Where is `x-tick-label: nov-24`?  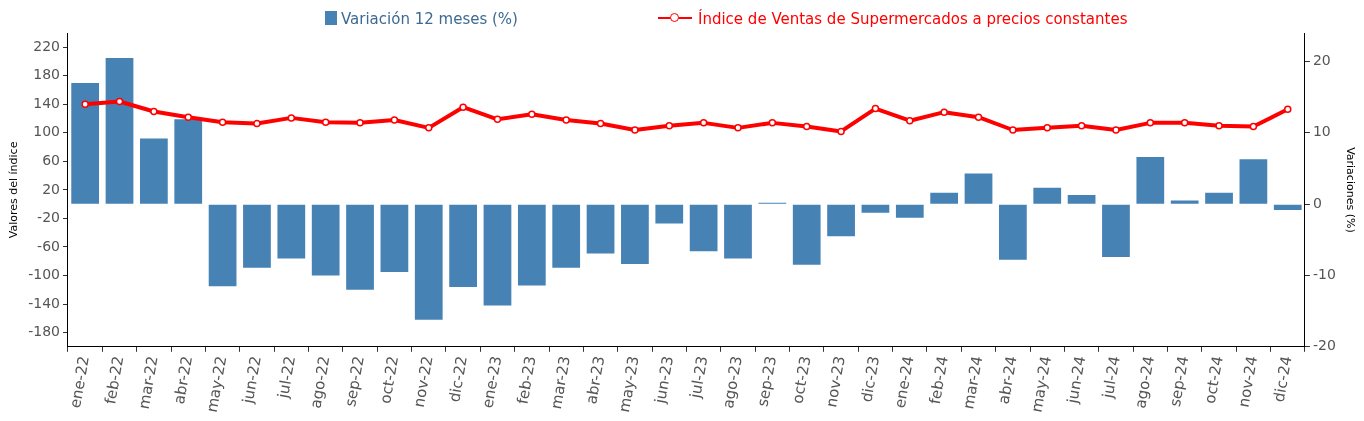 x-tick-label: nov-24 is located at coordinates (1248, 381).